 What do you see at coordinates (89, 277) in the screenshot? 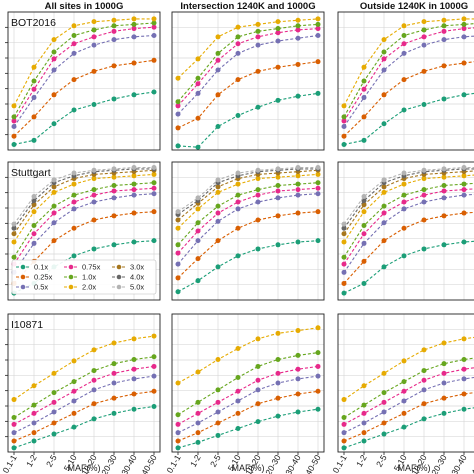
I see `legend-label: 1.0x` at bounding box center [89, 277].